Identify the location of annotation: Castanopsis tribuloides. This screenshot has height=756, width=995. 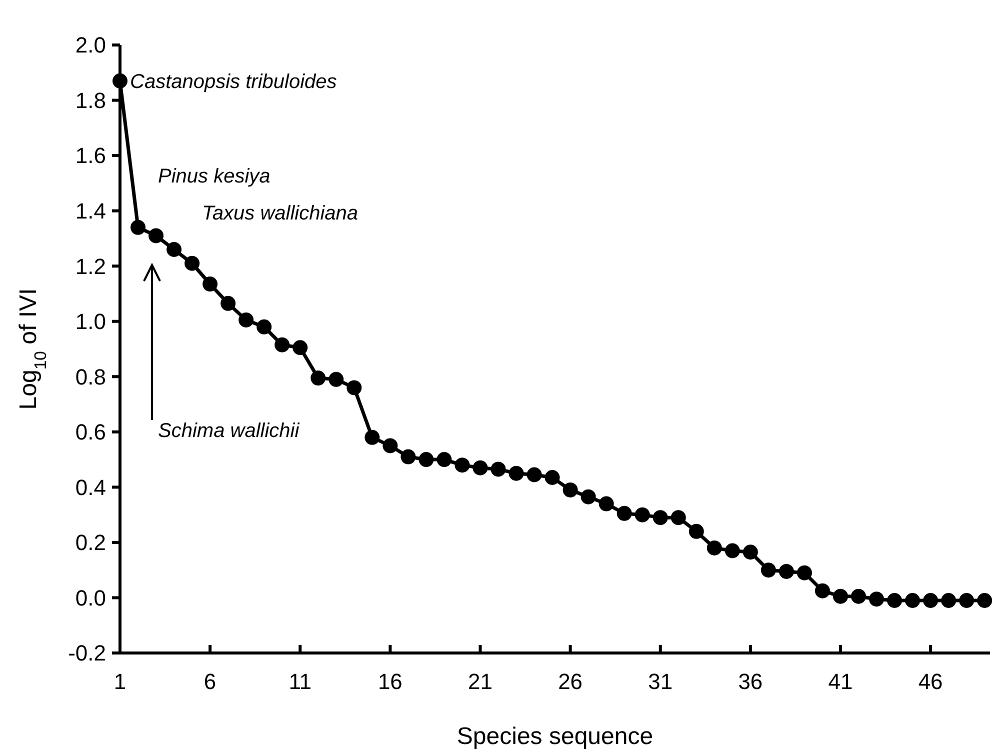
(233, 81).